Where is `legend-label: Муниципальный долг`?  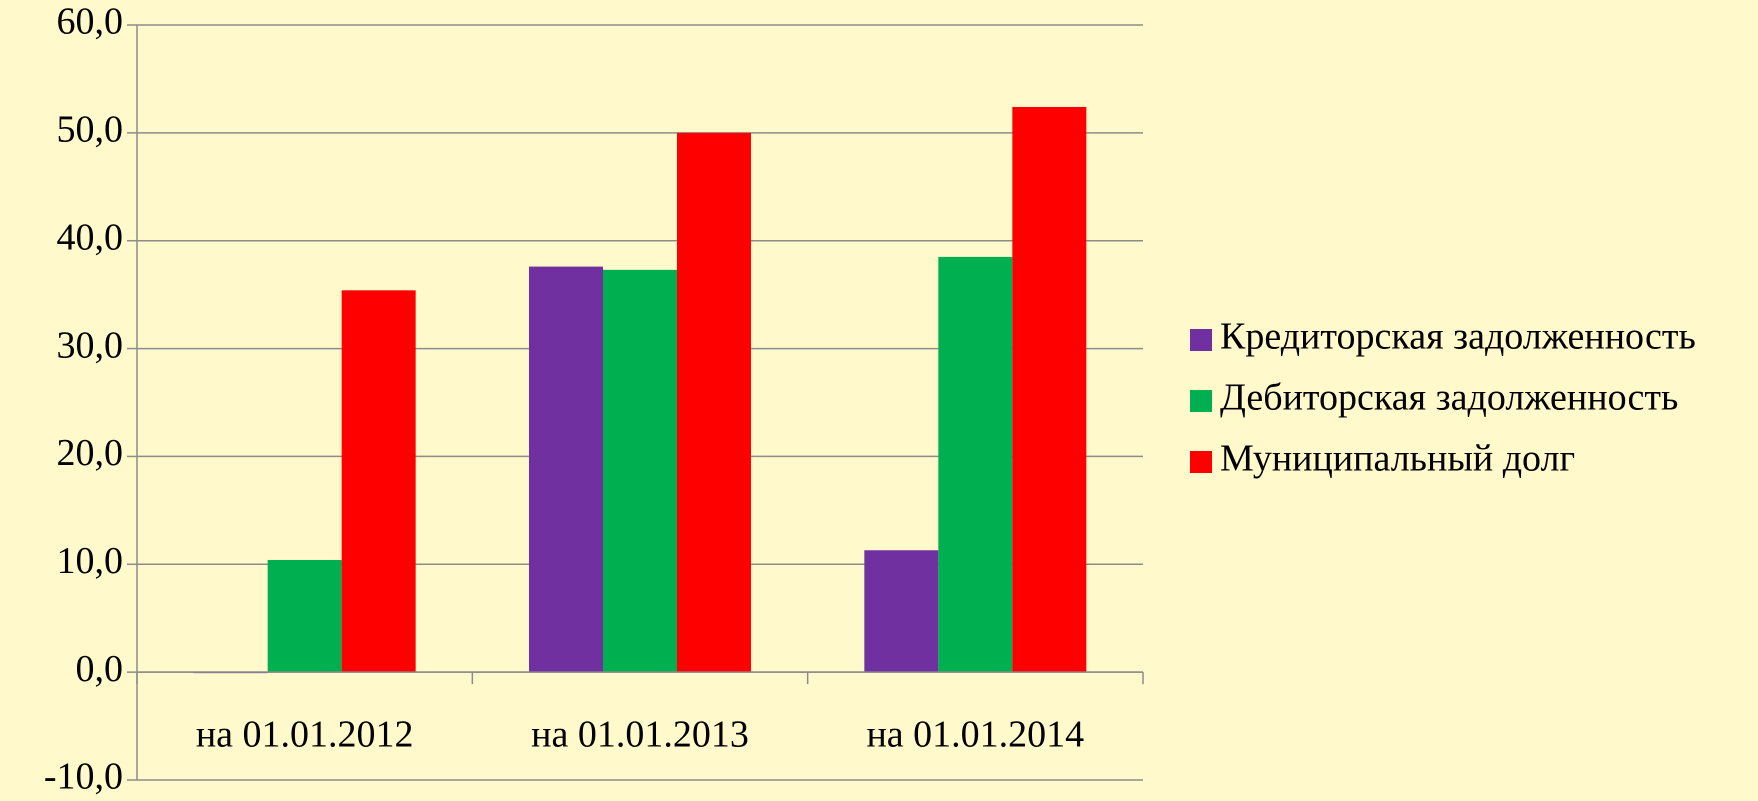
legend-label: Муниципальный долг is located at coordinates (1397, 459).